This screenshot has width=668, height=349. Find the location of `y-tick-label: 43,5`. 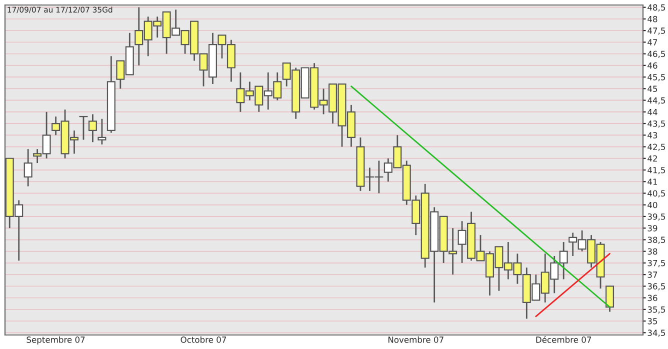

y-tick-label: 43,5 is located at coordinates (656, 124).